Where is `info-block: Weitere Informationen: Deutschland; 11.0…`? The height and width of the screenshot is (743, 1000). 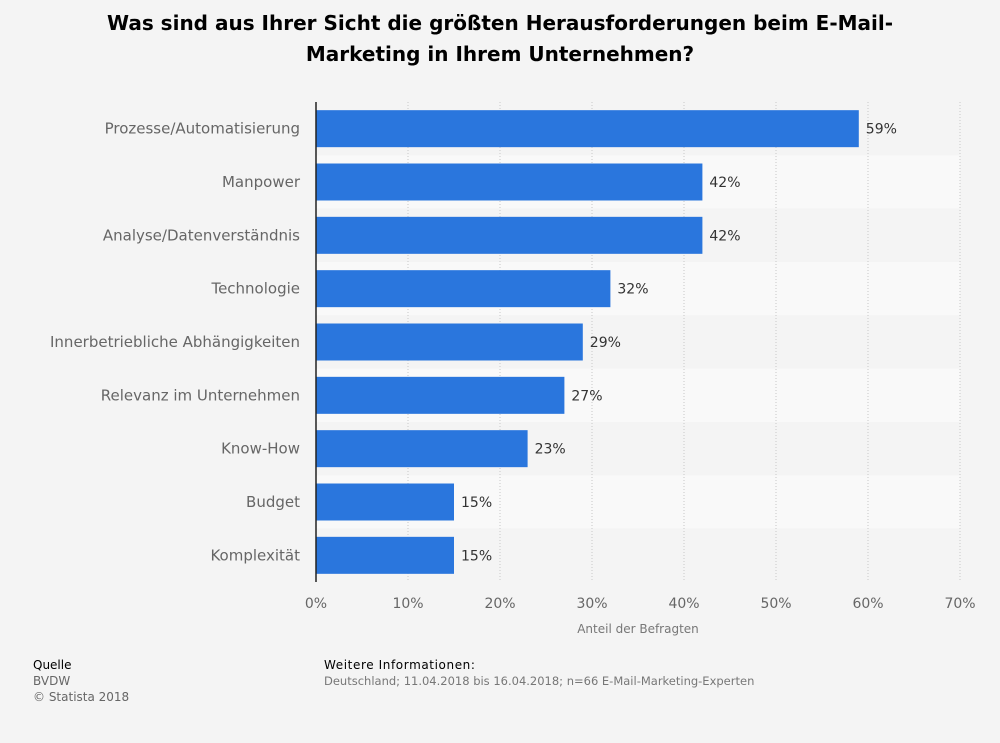
info-block: Weitere Informationen: Deutschland; 11.0… is located at coordinates (539, 673).